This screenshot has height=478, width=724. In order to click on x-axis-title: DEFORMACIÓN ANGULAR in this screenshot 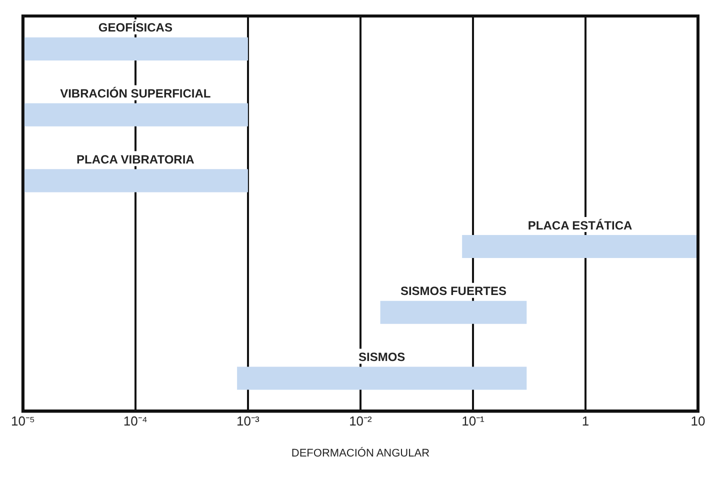, I will do `click(360, 453)`.